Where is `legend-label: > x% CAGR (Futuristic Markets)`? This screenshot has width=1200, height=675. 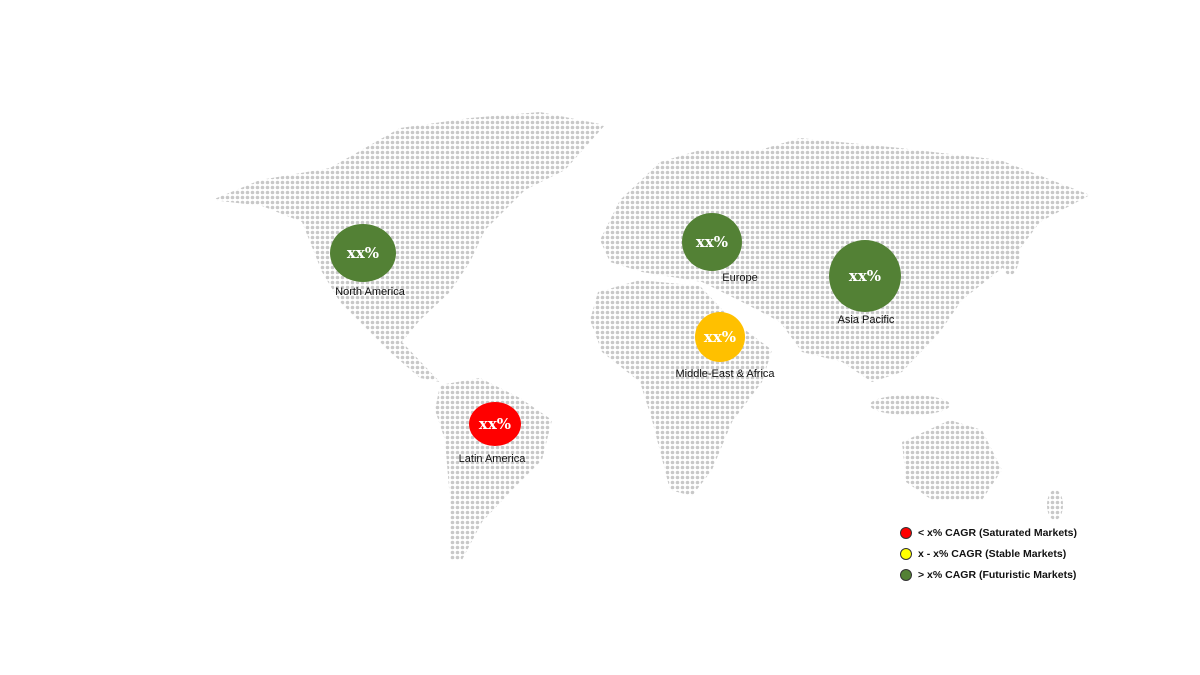 legend-label: > x% CAGR (Futuristic Markets) is located at coordinates (997, 574).